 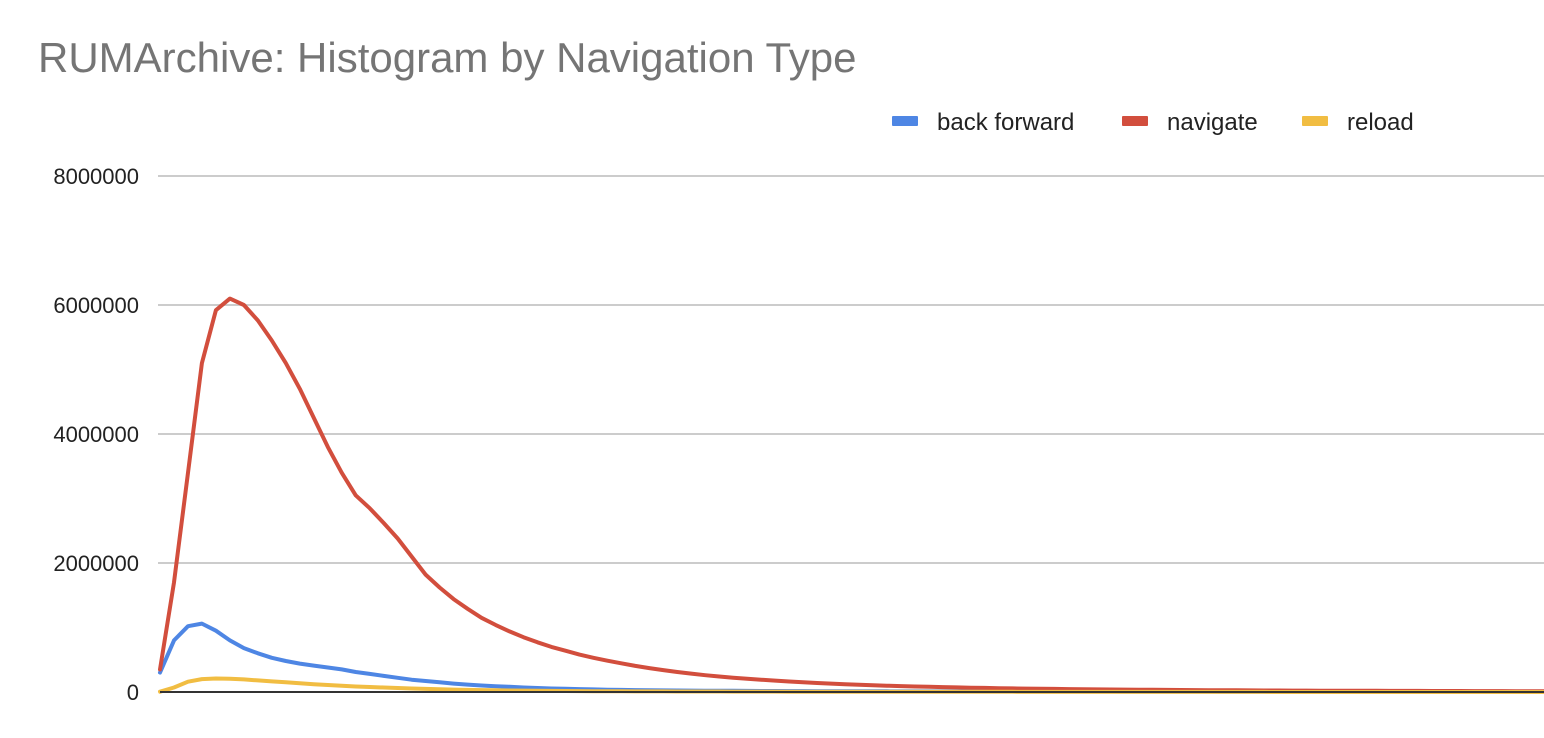 I want to click on series-line-back-forward, so click(x=851, y=657).